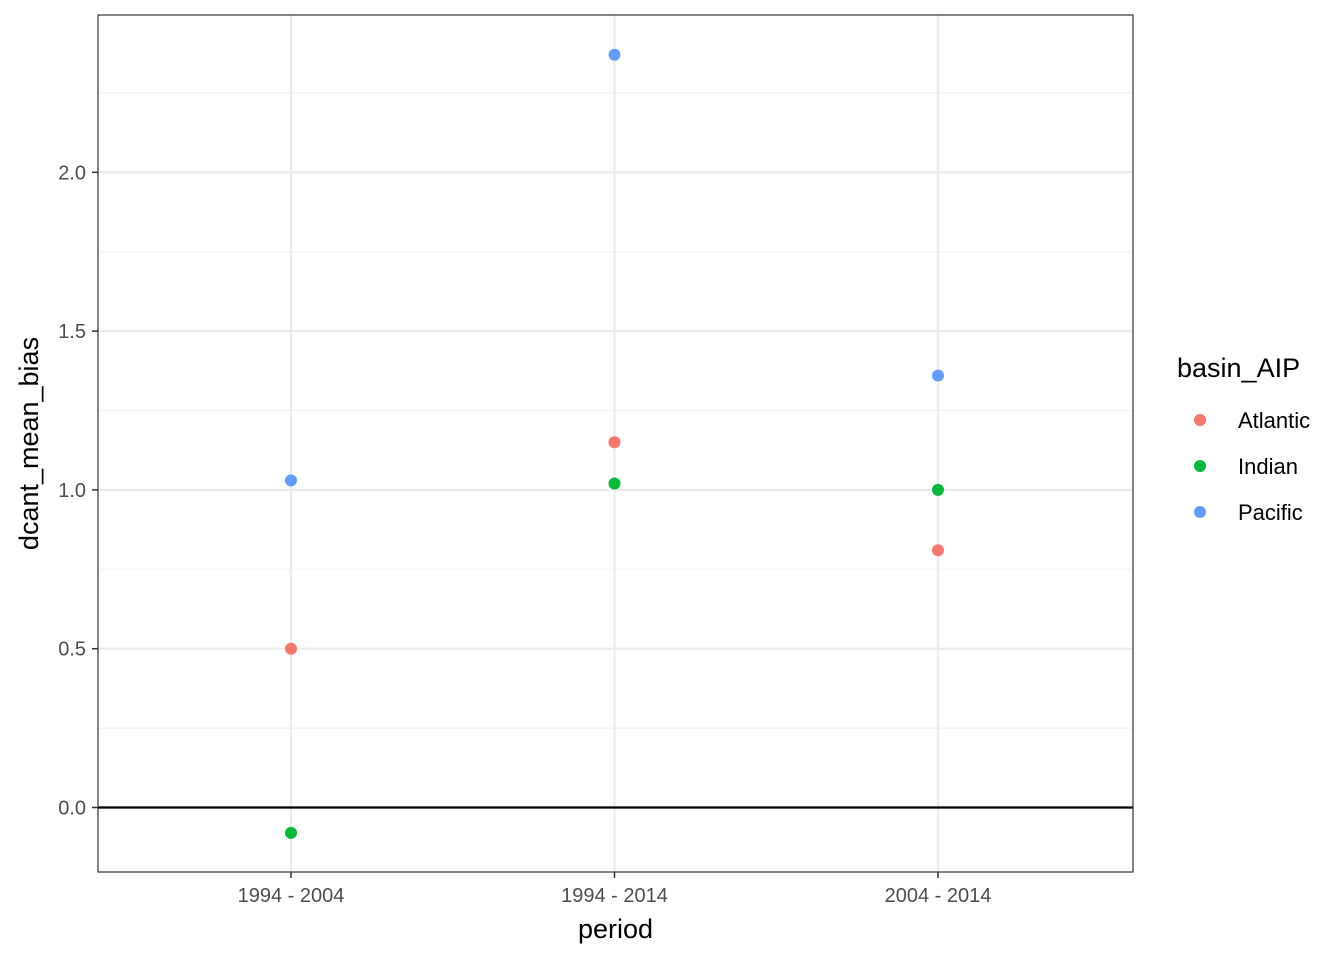 Image resolution: width=1344 pixels, height=965 pixels. Describe the element at coordinates (72, 809) in the screenshot. I see `y-tick-label: 0.0` at that location.